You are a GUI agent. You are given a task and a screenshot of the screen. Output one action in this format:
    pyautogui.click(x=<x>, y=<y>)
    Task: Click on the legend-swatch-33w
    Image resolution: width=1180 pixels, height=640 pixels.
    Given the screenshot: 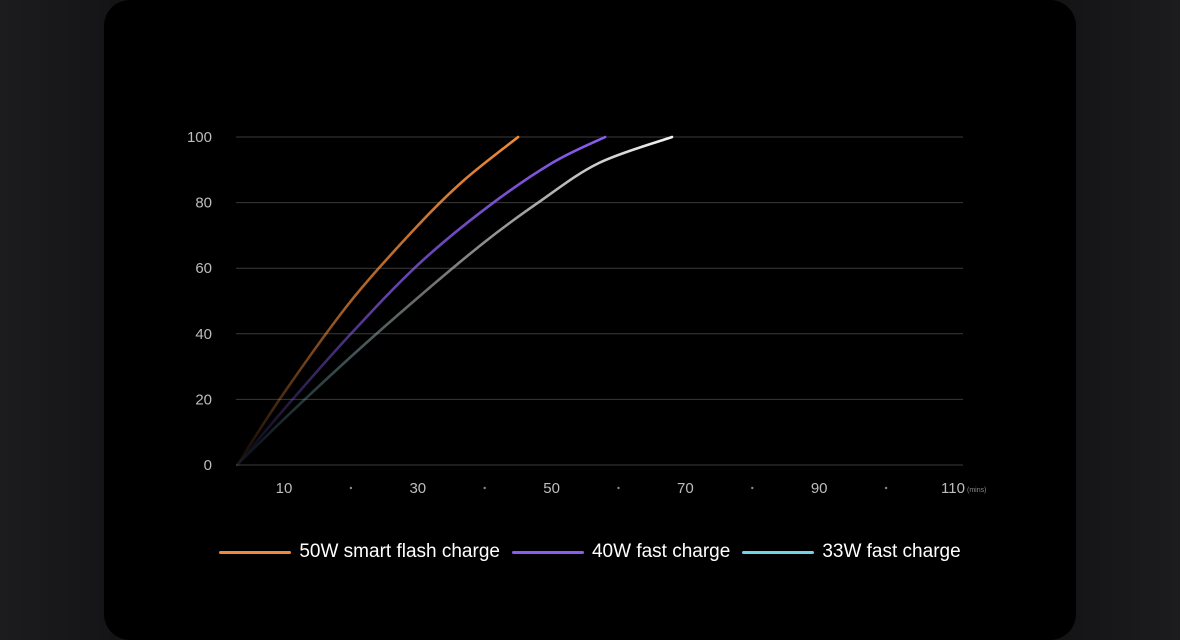 What is the action you would take?
    pyautogui.click(x=778, y=552)
    